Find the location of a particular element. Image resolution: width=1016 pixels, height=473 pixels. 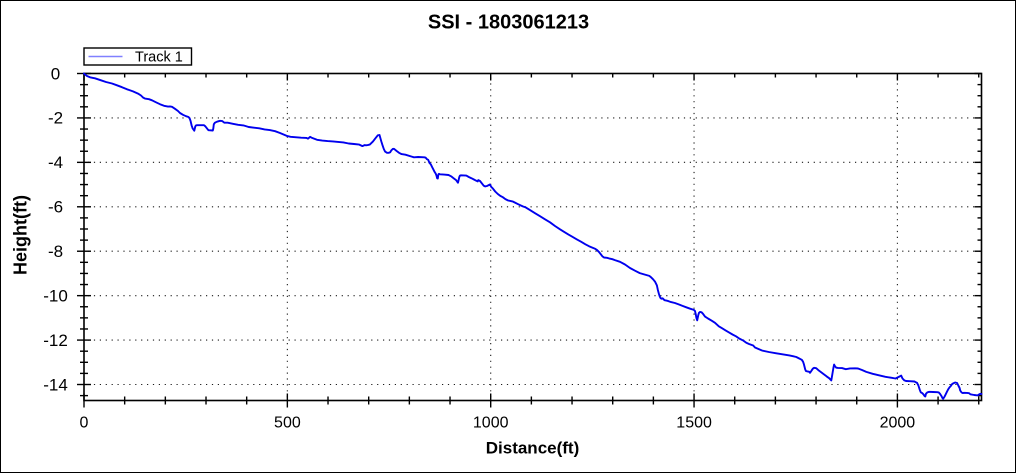

svg-text: 1000 is located at coordinates (491, 423).